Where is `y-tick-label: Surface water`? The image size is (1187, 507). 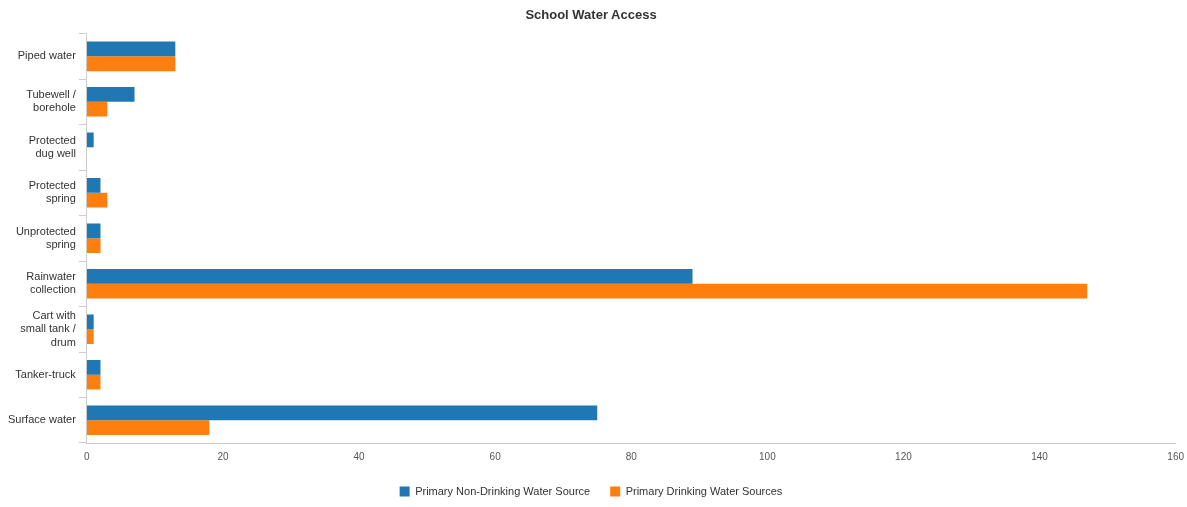
y-tick-label: Surface water is located at coordinates (42, 419).